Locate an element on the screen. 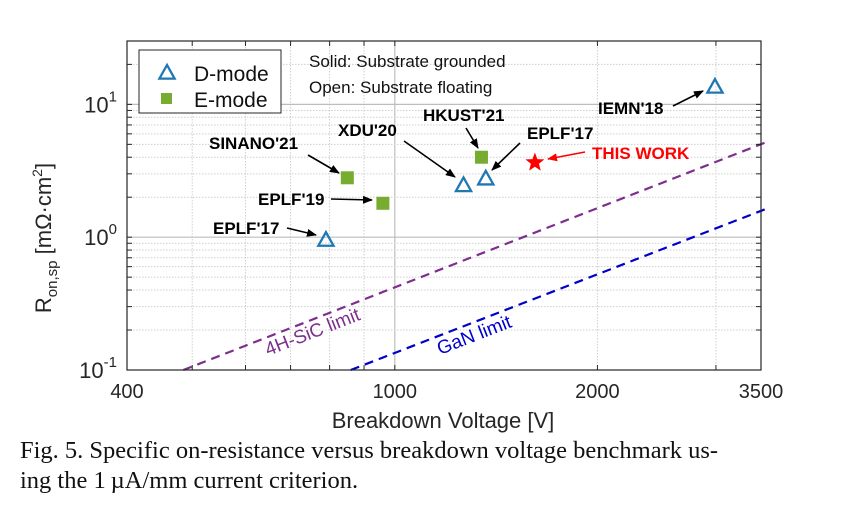 Image resolution: width=860 pixels, height=515 pixels. y-label-unit-sup: 2 is located at coordinates (37, 173).